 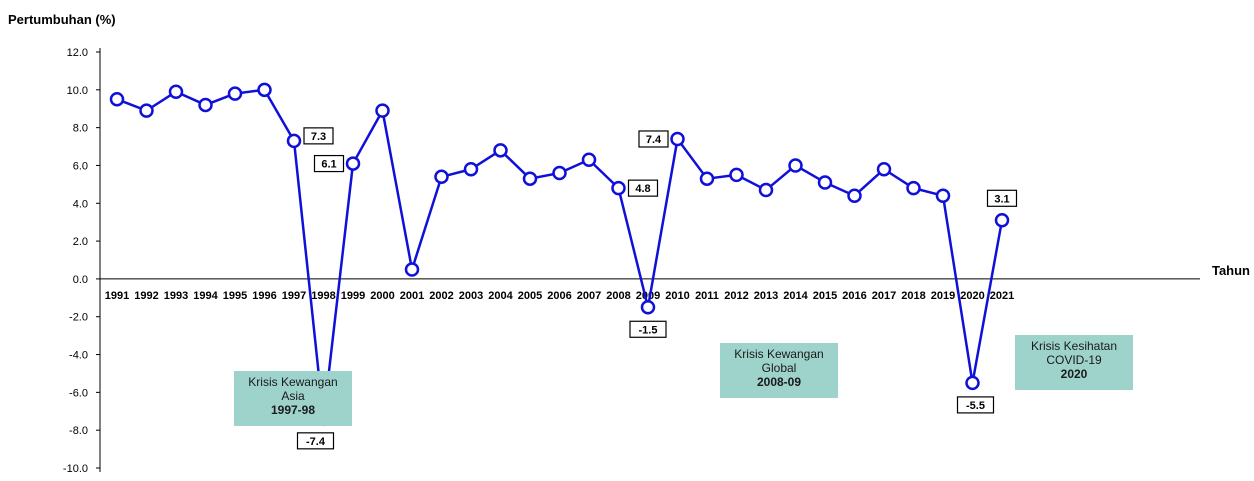 I want to click on x-tick-label: 1997, so click(x=294, y=296).